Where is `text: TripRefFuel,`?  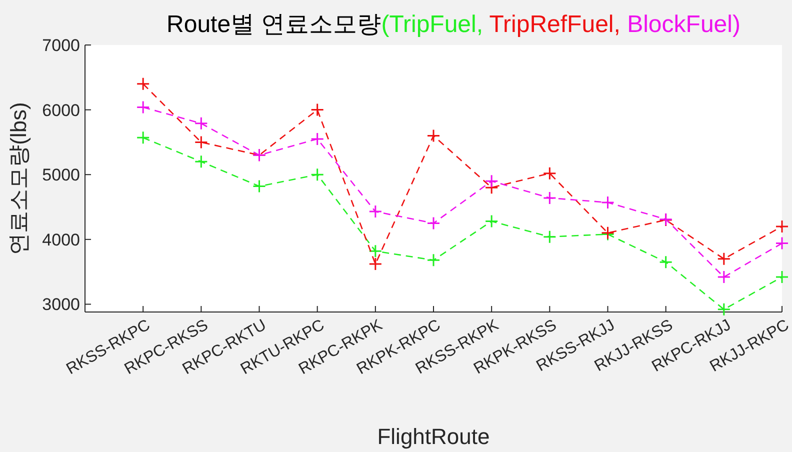 text: TripRefFuel, is located at coordinates (554, 24).